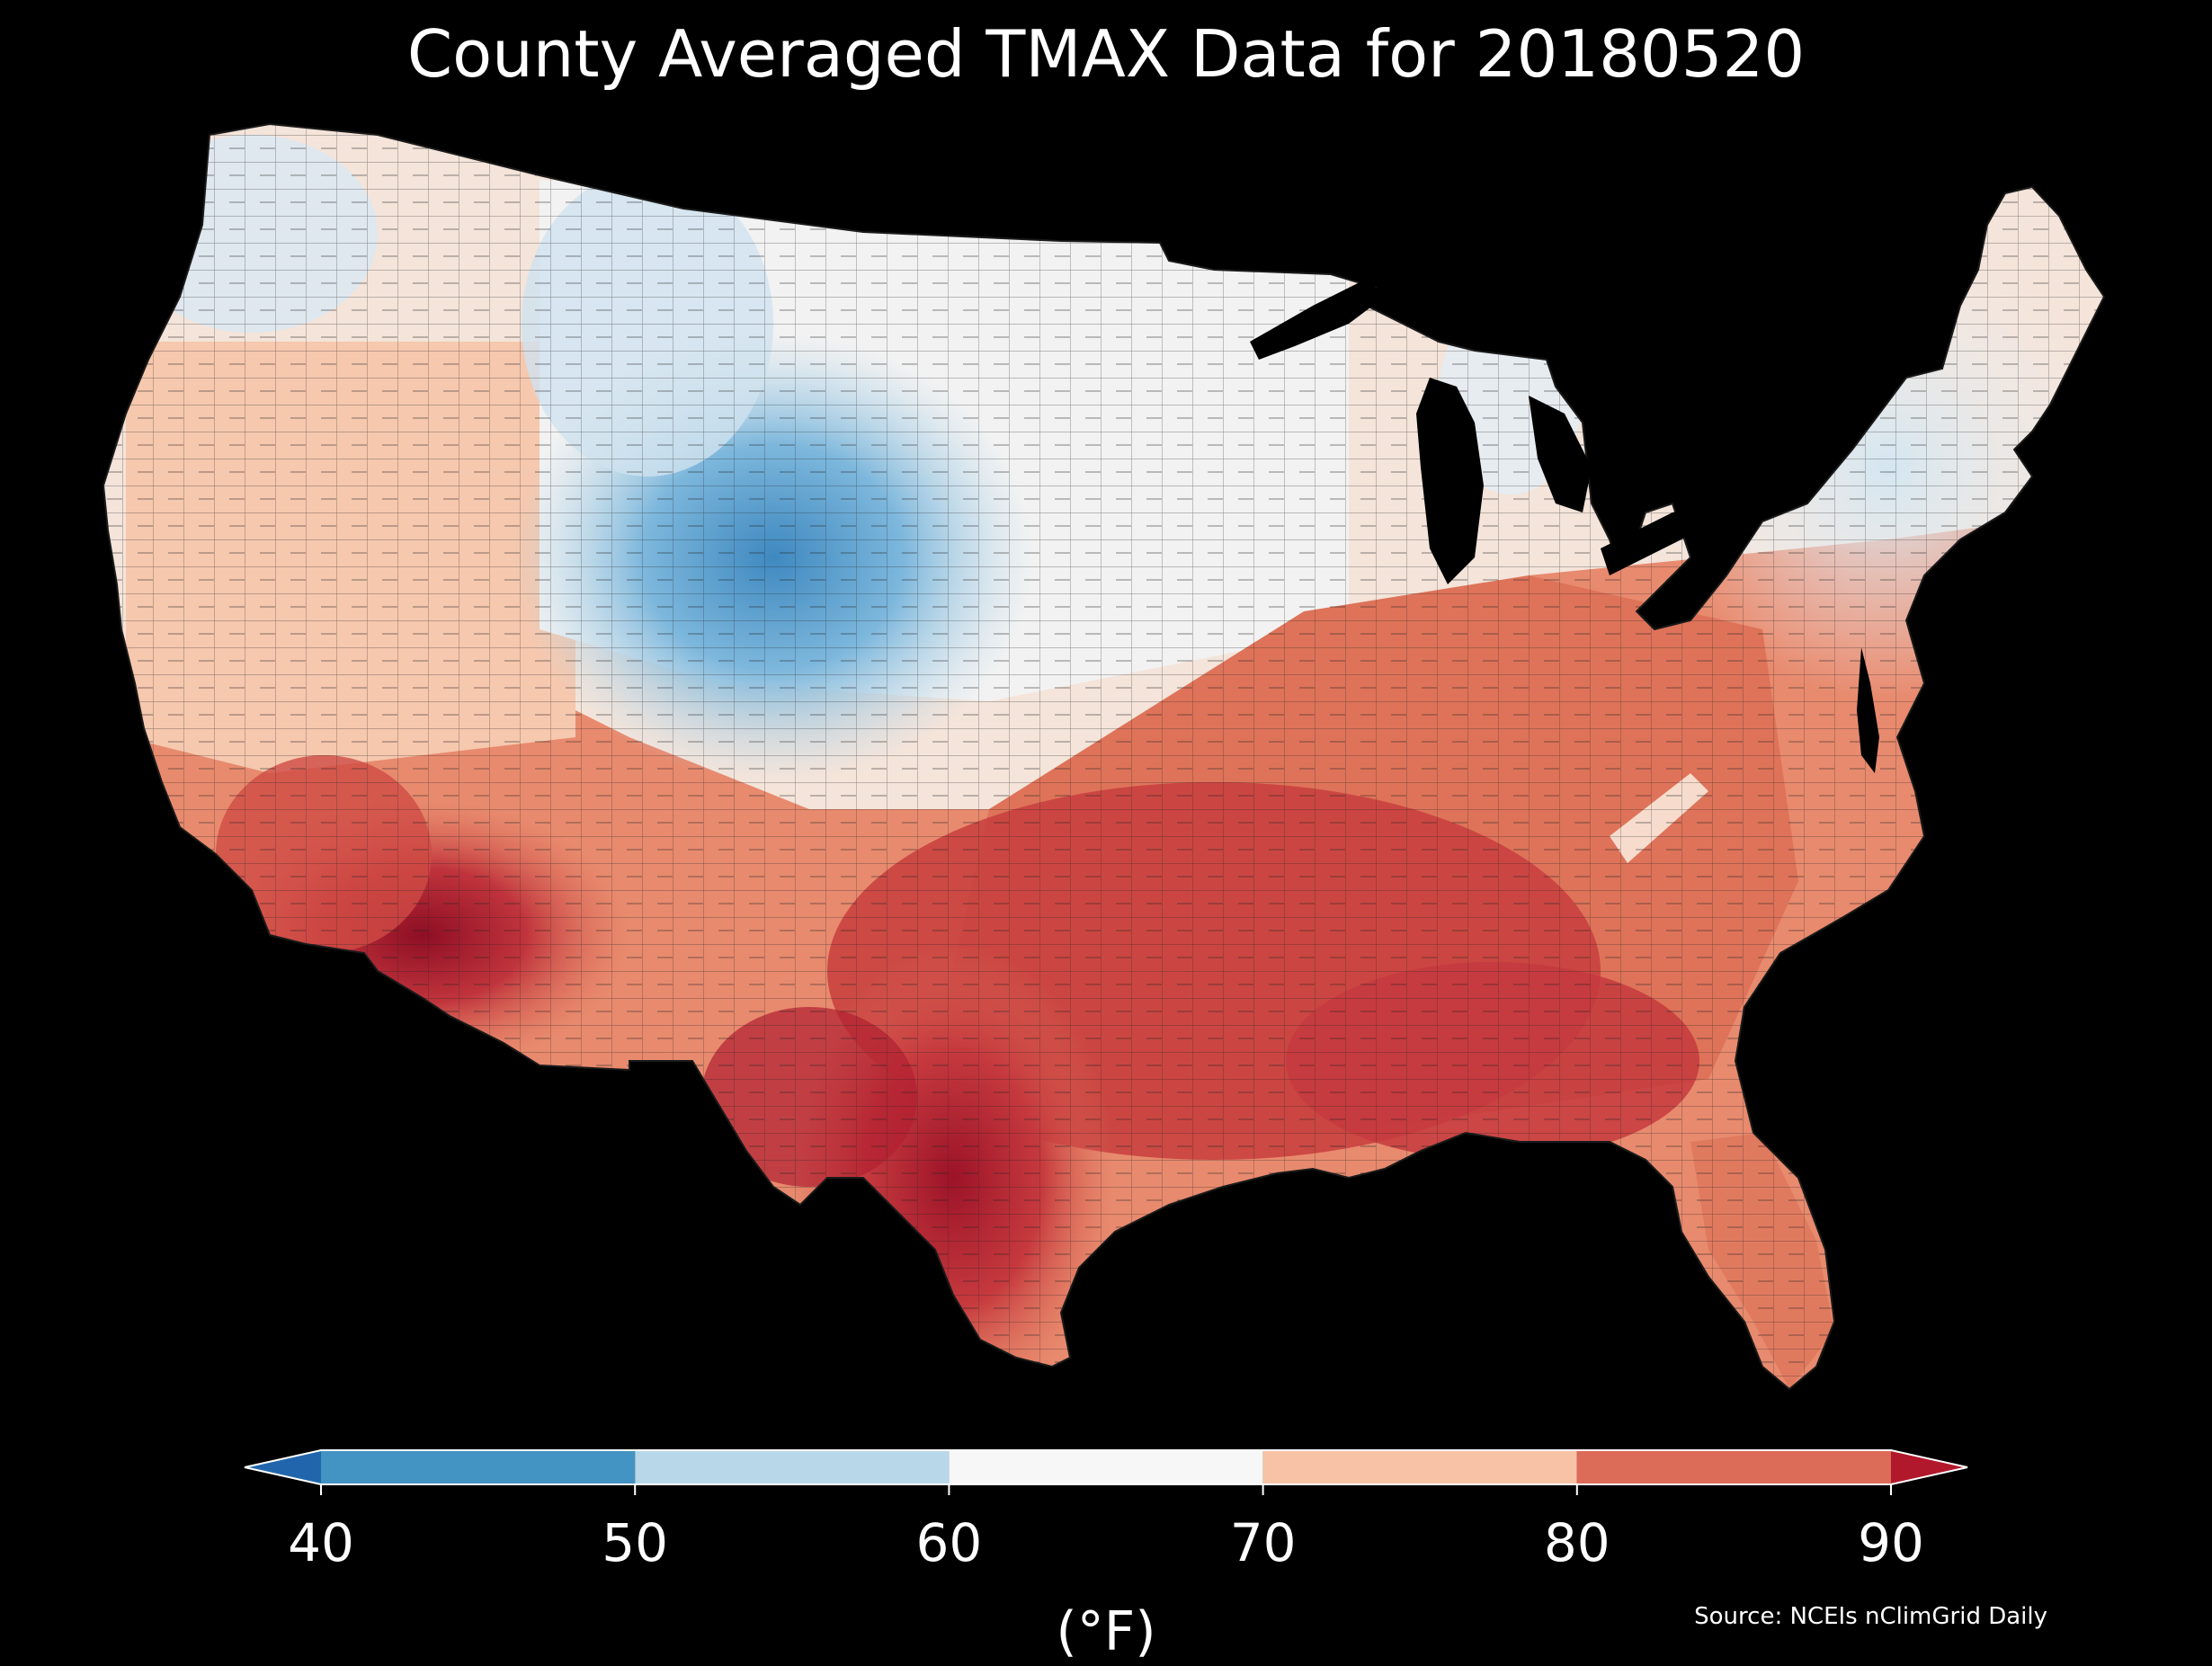 Image resolution: width=2212 pixels, height=1666 pixels. Describe the element at coordinates (1106, 54) in the screenshot. I see `chart-title: County Averaged TMAX Data for 20180520` at that location.